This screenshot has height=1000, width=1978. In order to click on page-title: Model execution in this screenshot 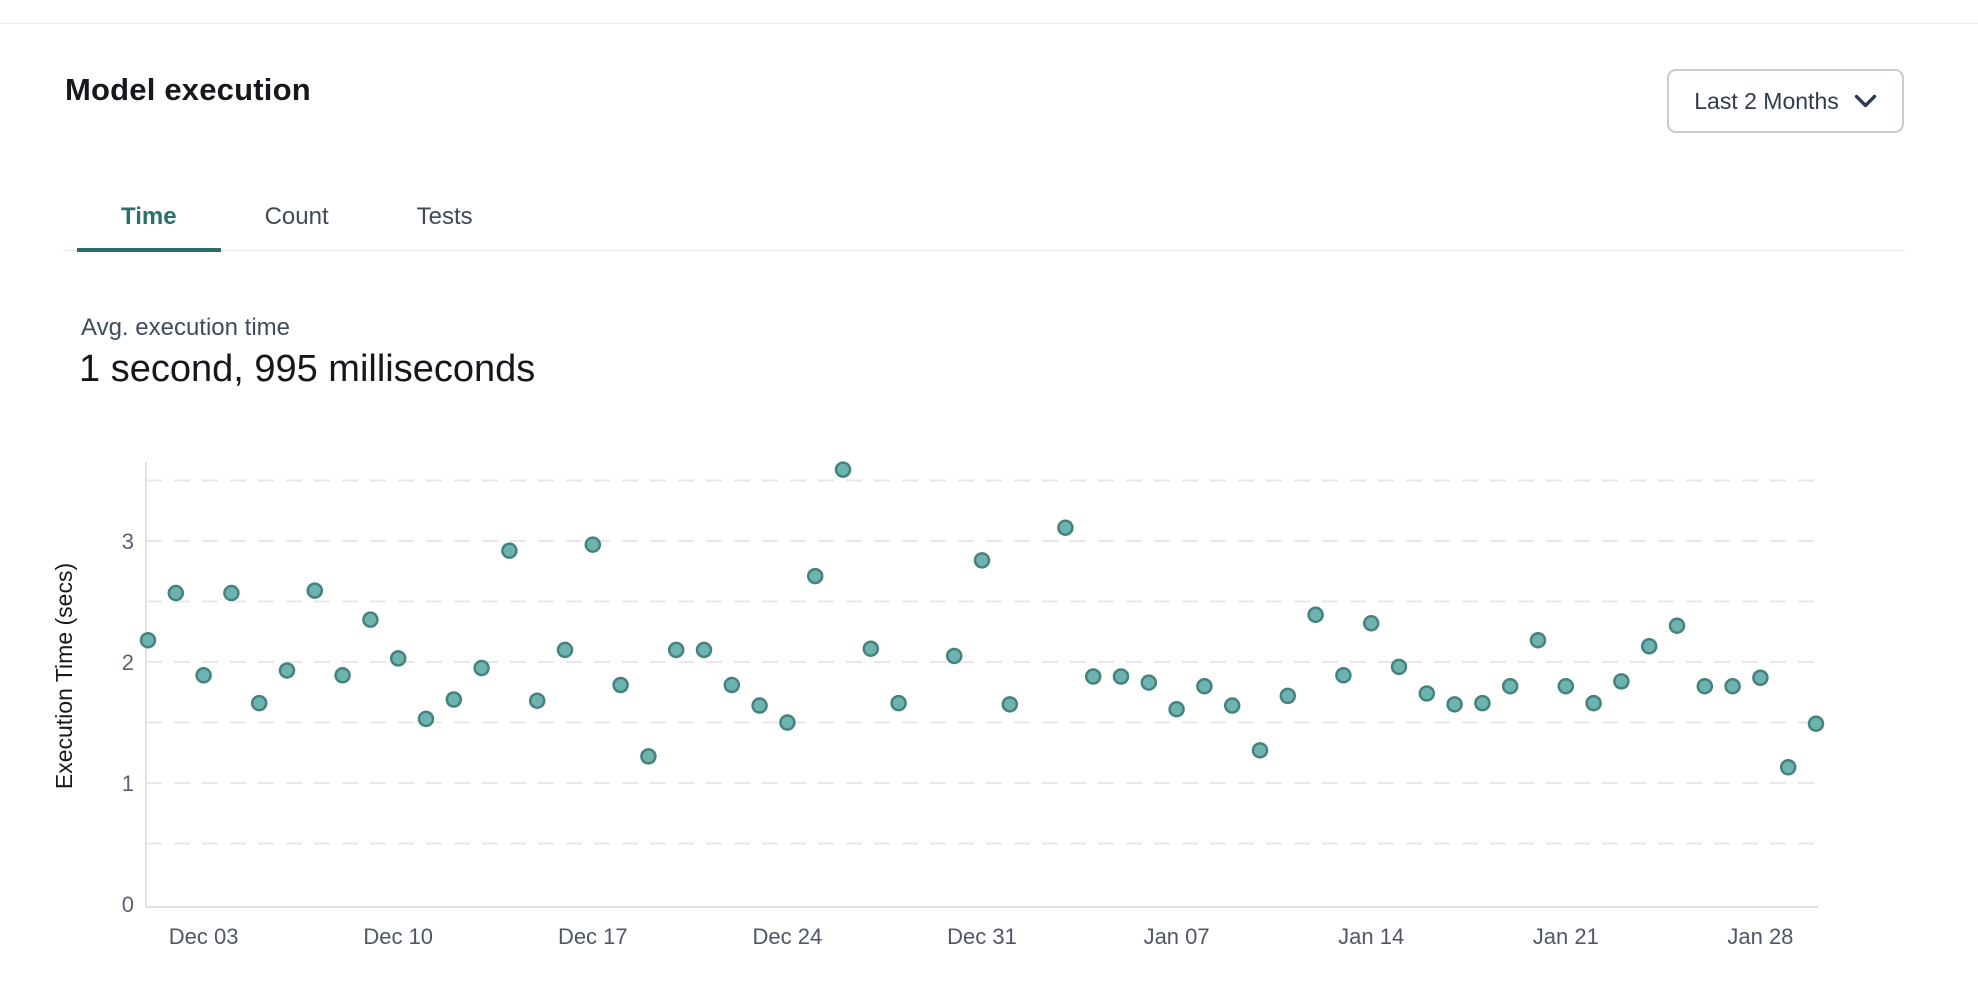, I will do `click(188, 89)`.